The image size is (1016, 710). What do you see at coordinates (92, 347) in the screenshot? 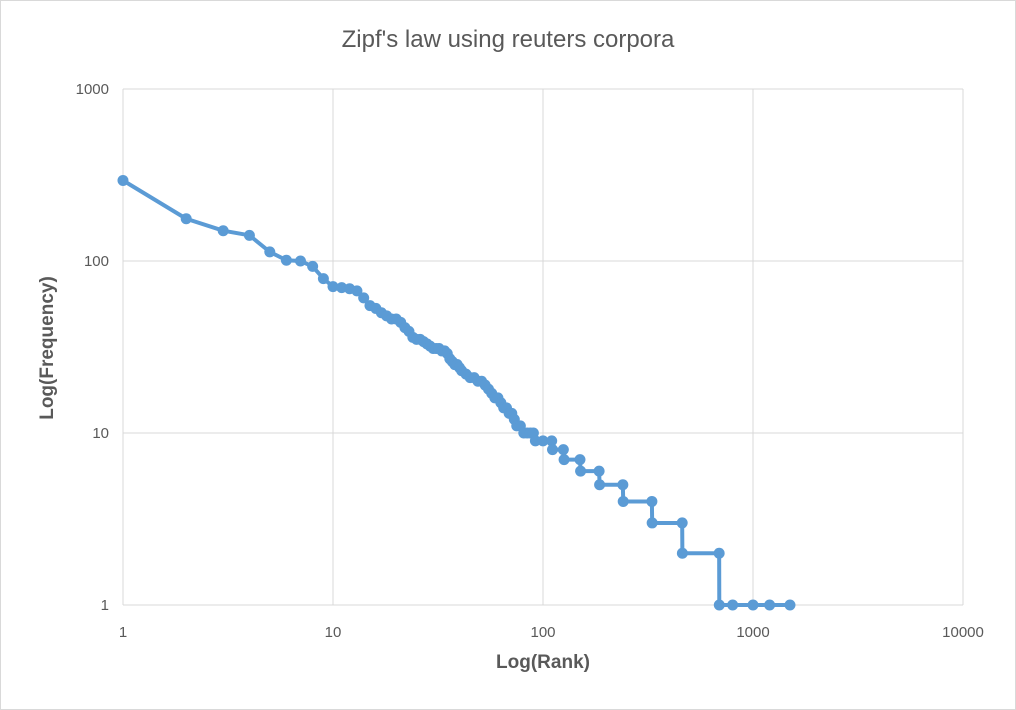
I see `y-tick-labels: 1 10 100 1000` at bounding box center [92, 347].